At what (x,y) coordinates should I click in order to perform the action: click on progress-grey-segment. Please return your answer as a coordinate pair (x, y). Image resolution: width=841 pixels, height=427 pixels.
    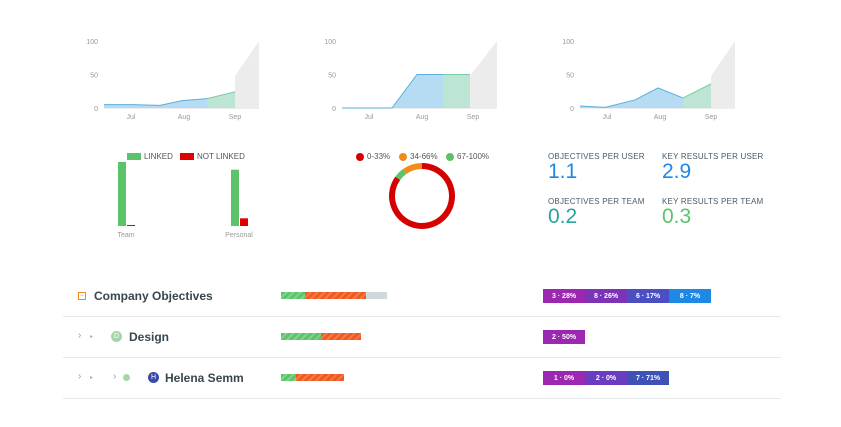
    Looking at the image, I should click on (376, 295).